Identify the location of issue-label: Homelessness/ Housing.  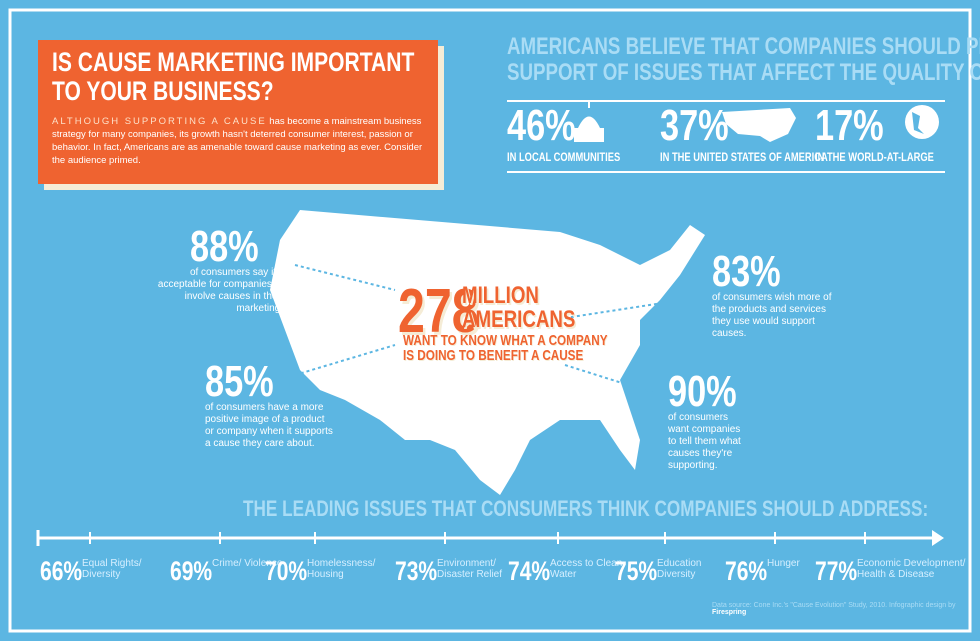
(341, 569).